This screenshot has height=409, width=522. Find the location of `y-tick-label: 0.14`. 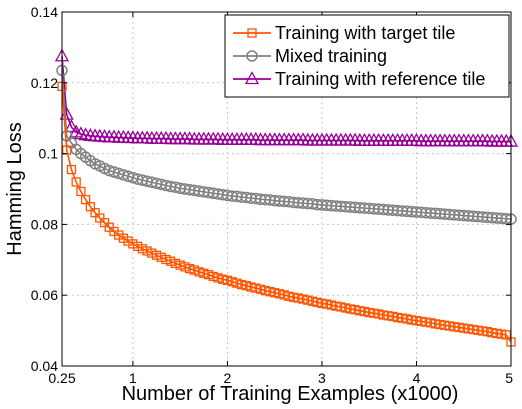

y-tick-label: 0.14 is located at coordinates (44, 12).